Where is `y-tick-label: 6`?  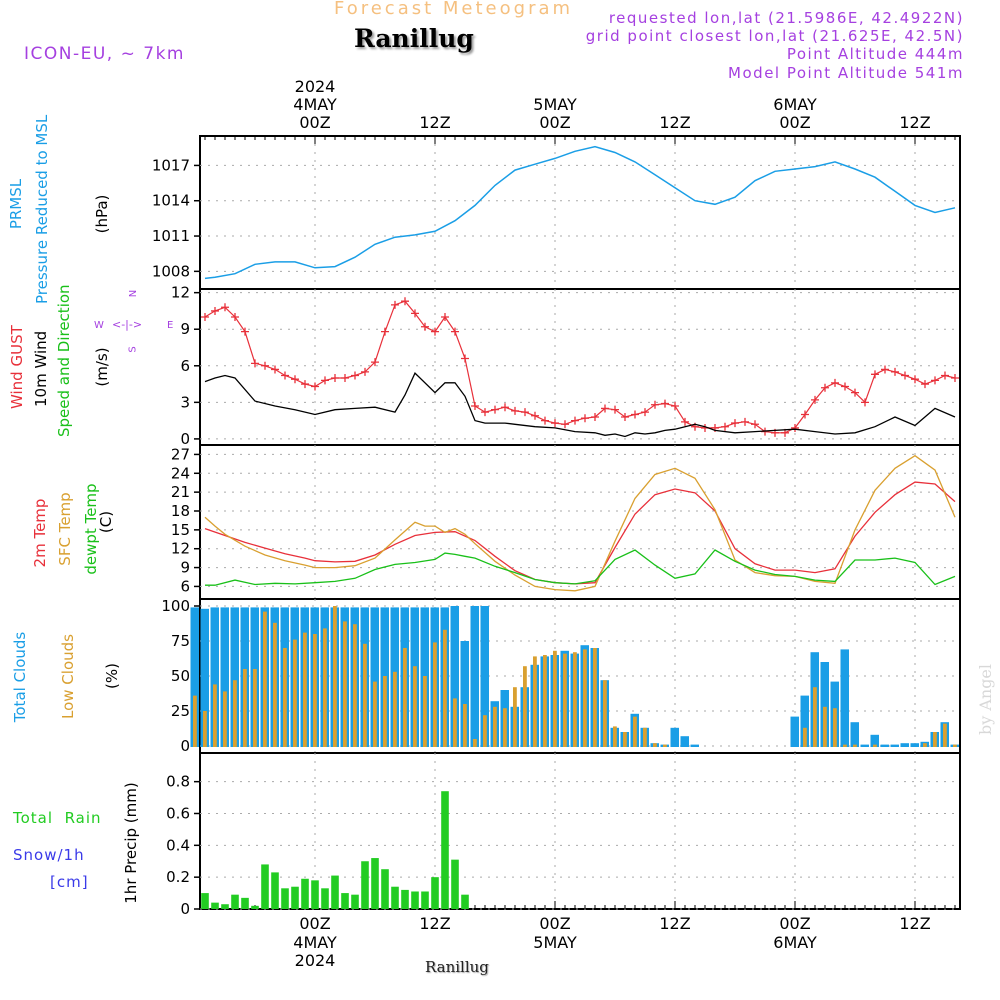
y-tick-label: 6 is located at coordinates (185, 366).